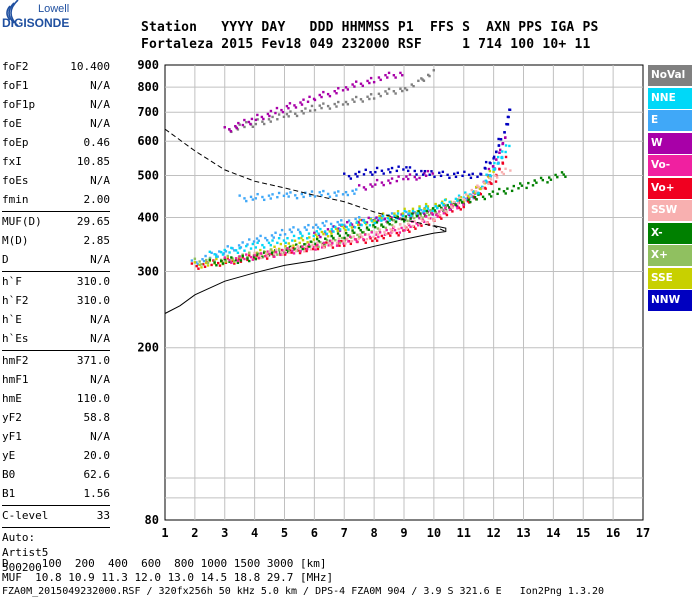 This screenshot has width=700, height=600. Describe the element at coordinates (56, 456) in the screenshot. I see `param-row: yE 20.0` at that location.